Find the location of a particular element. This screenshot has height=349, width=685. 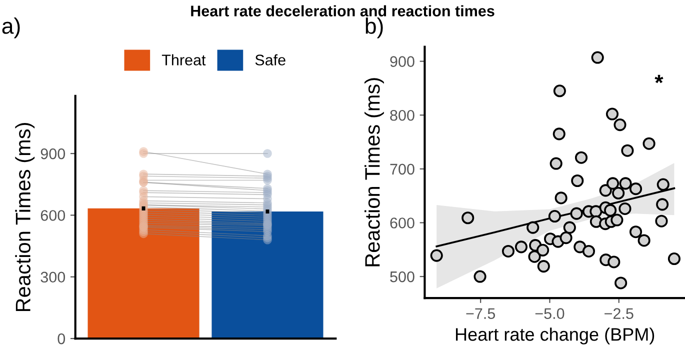

x-tick-label: −2.5 is located at coordinates (619, 313).